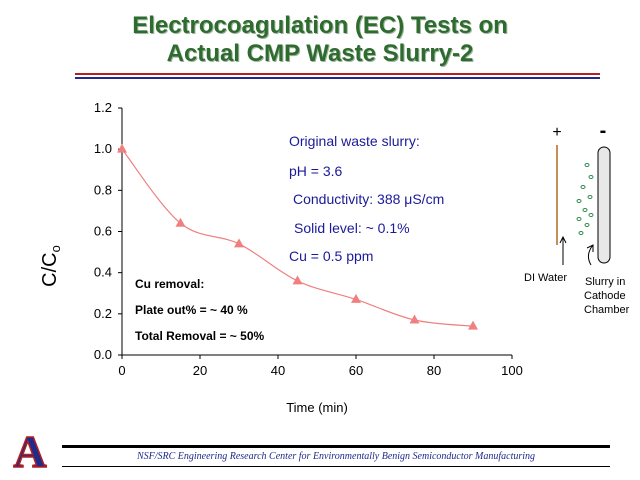  I want to click on cu-removal-total: Total Removal = ~ 50%, so click(200, 336).